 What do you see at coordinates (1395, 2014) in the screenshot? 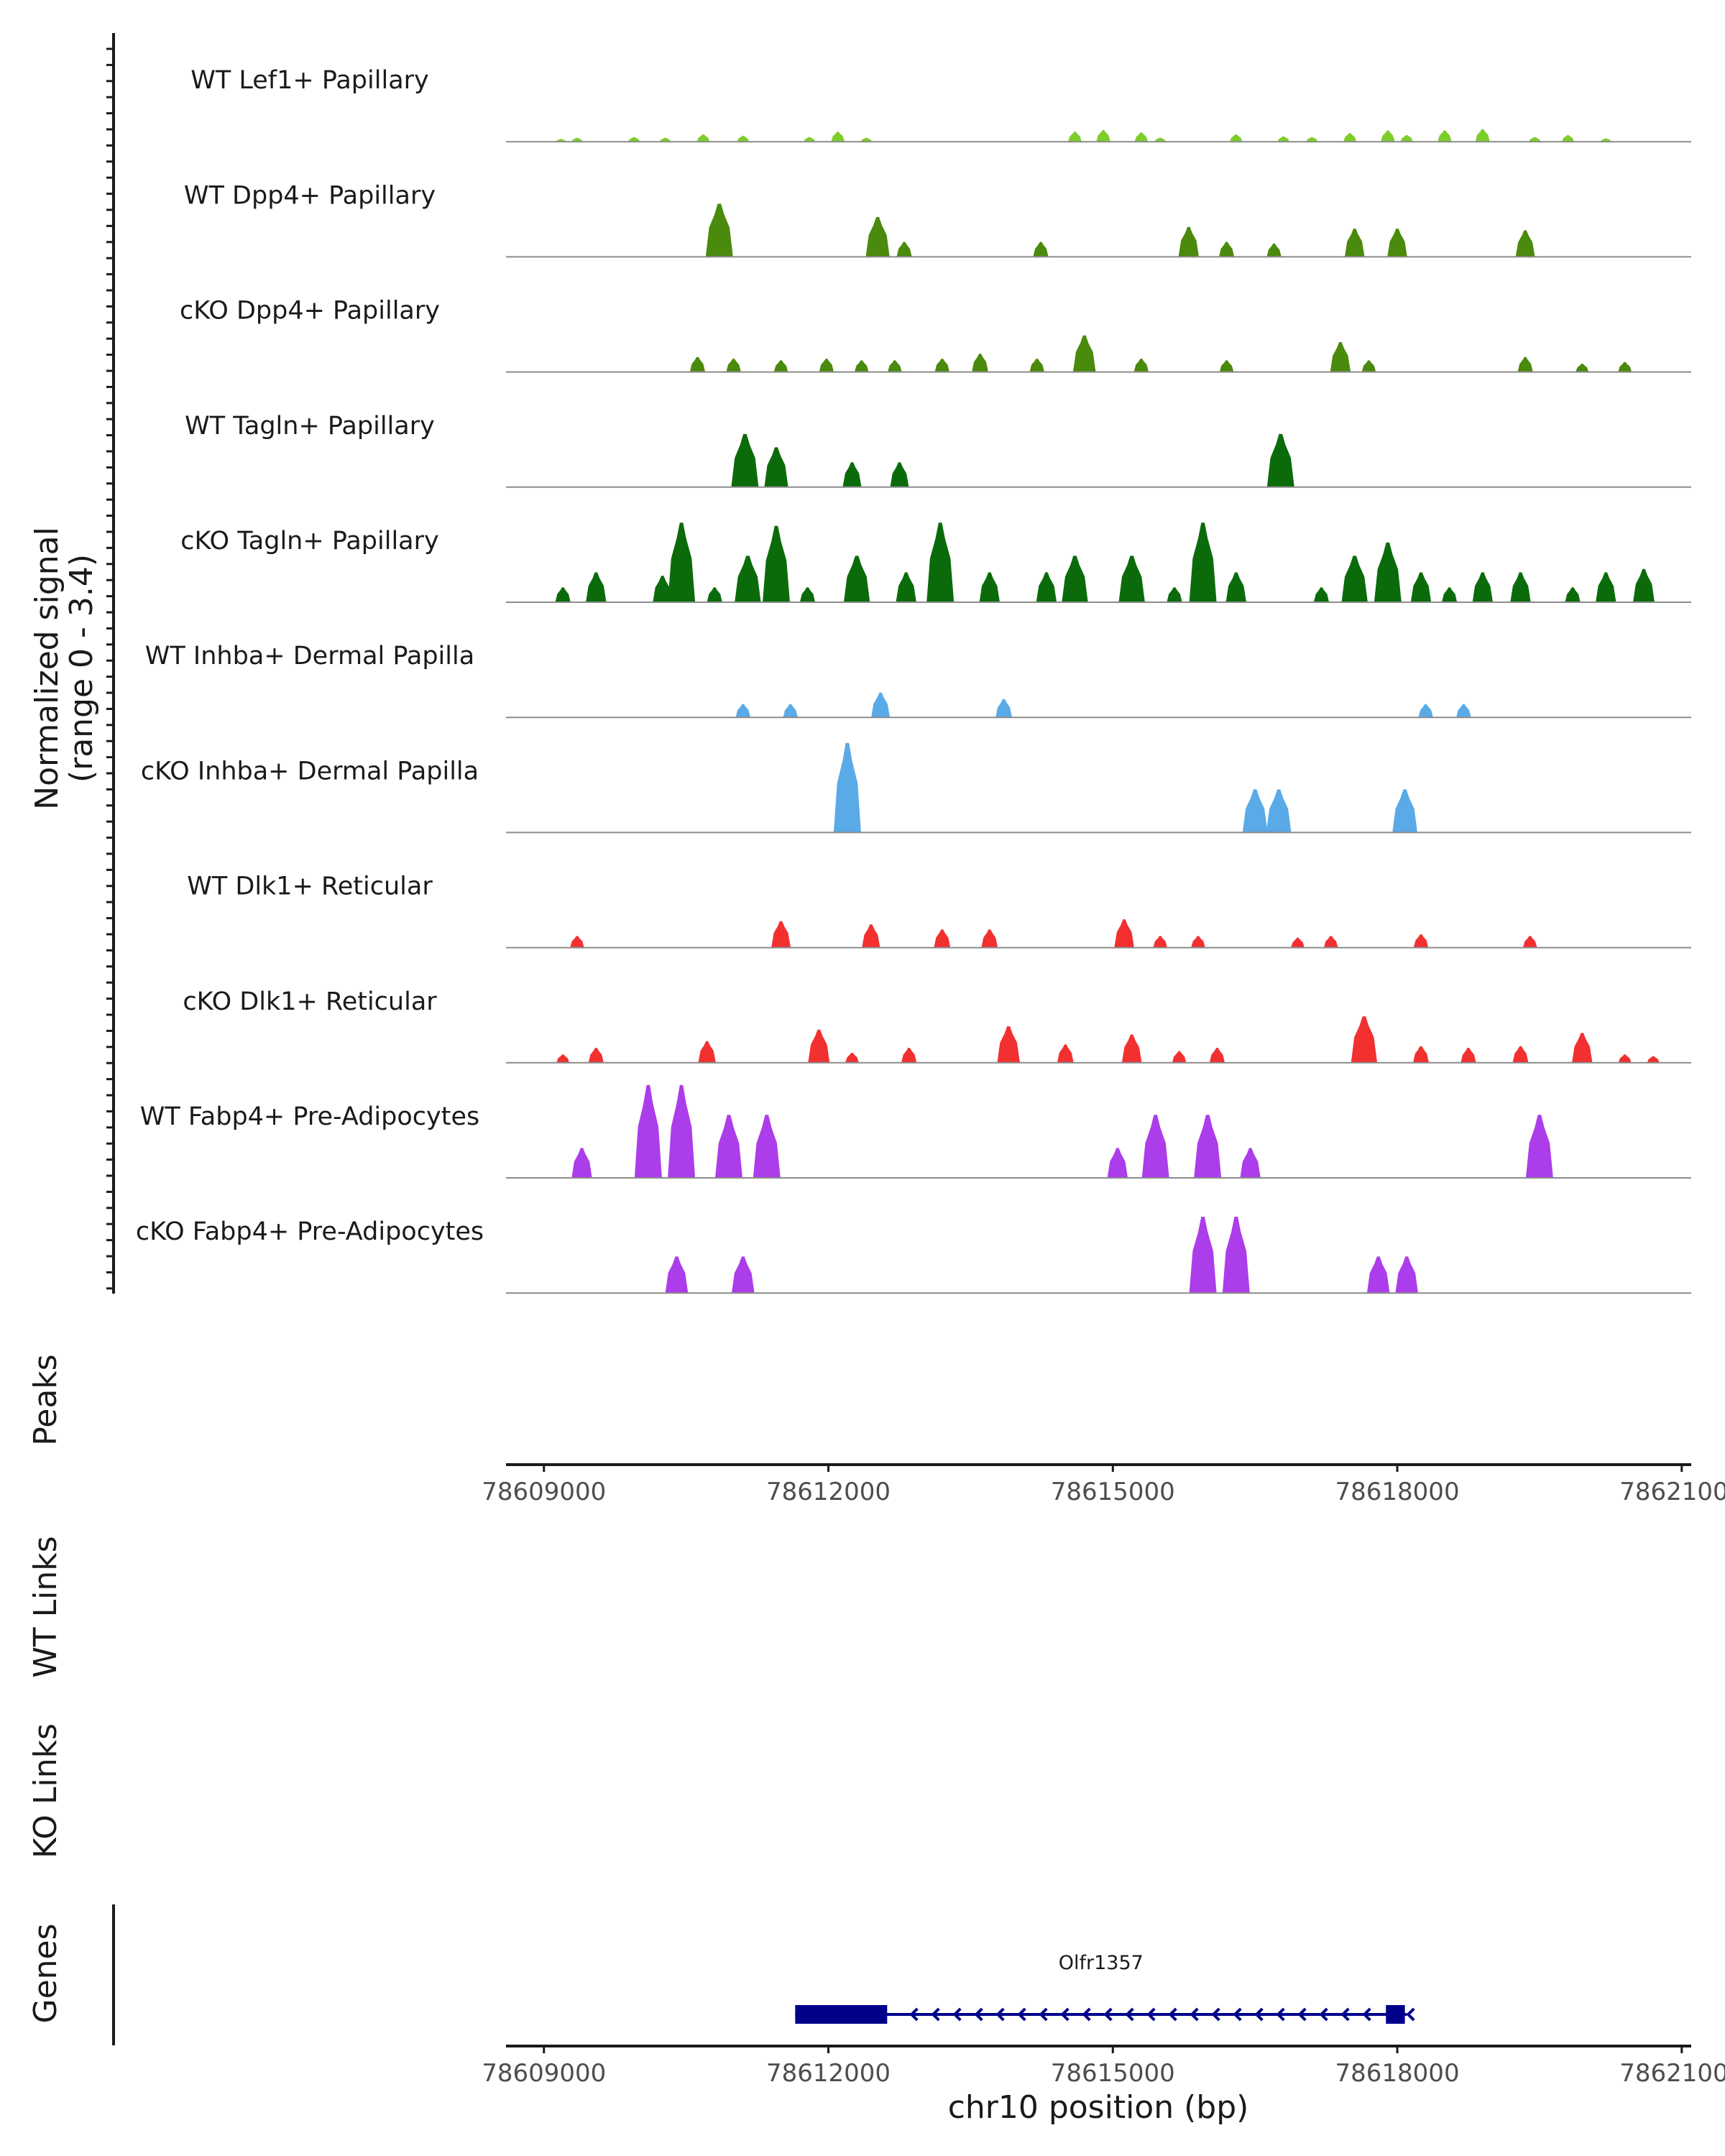
I see `gene-exon` at bounding box center [1395, 2014].